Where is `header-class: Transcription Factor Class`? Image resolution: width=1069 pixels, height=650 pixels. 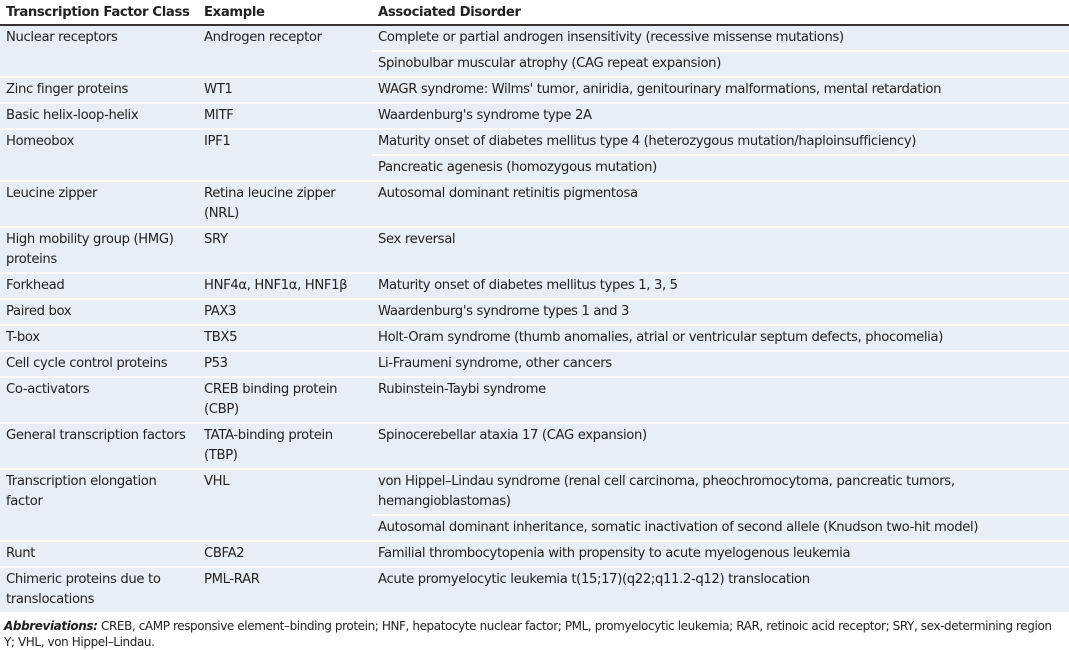 header-class: Transcription Factor Class is located at coordinates (99, 13).